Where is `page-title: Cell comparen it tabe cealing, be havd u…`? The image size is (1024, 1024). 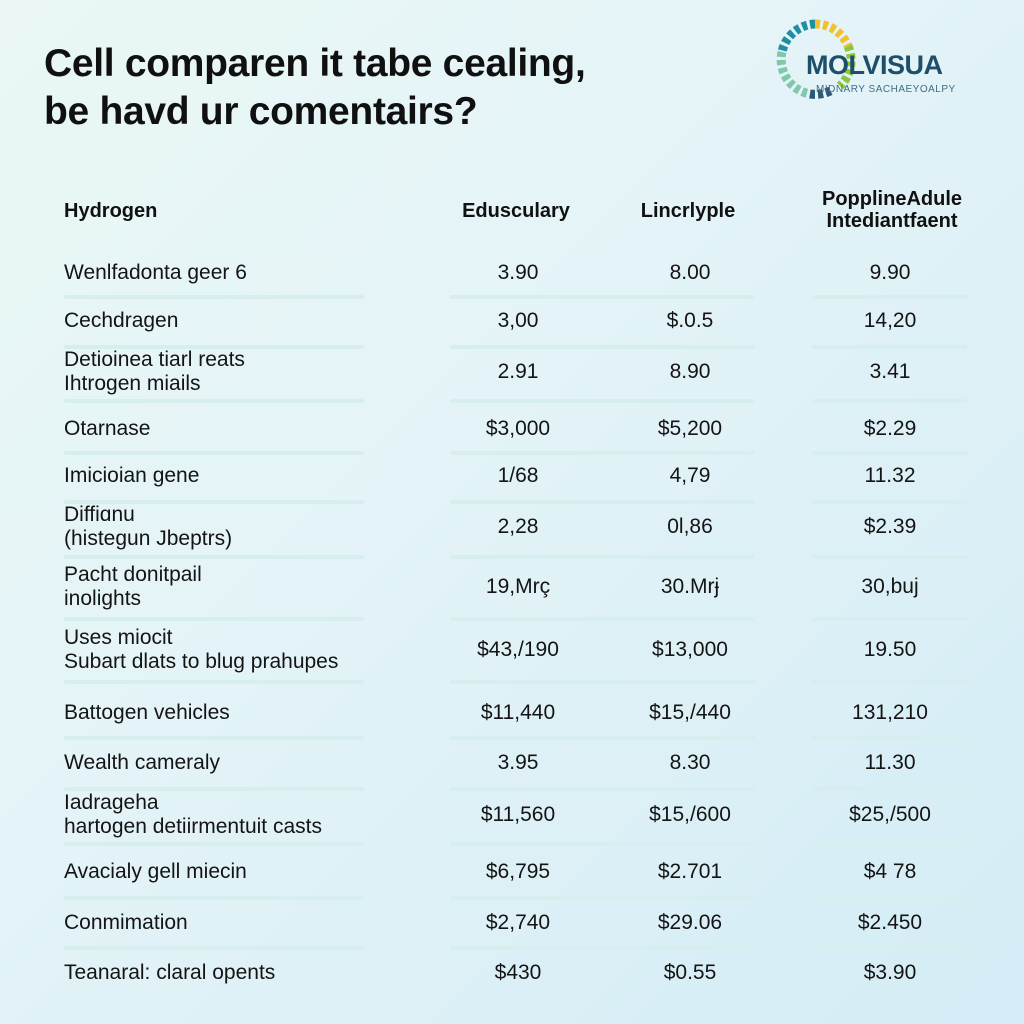
page-title: Cell comparen it tabe cealing, be havd u… is located at coordinates (394, 88).